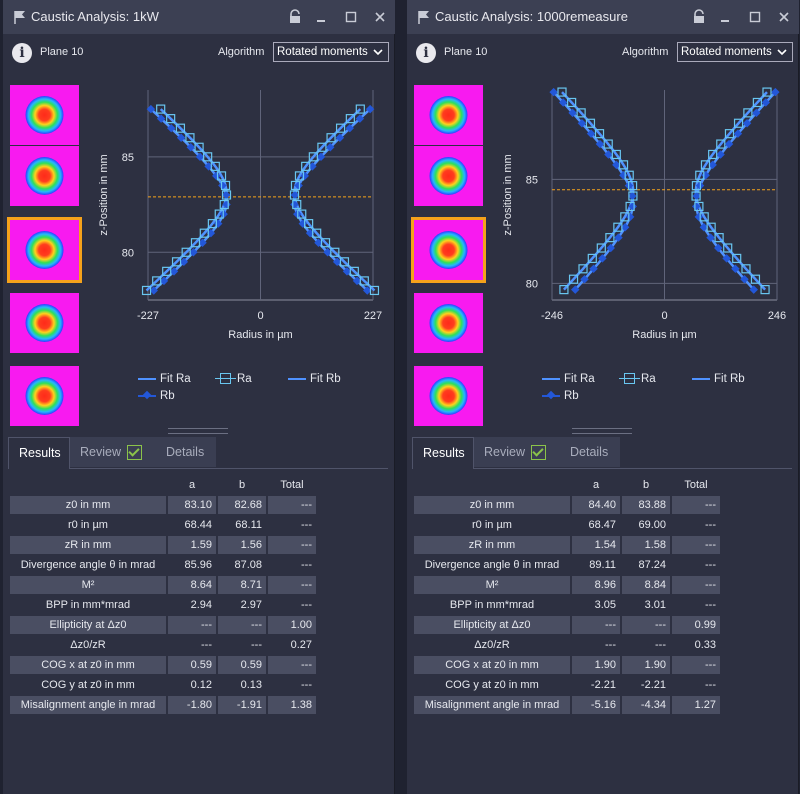 The height and width of the screenshot is (794, 800). What do you see at coordinates (646, 705) in the screenshot?
I see `cell-b: -4.34` at bounding box center [646, 705].